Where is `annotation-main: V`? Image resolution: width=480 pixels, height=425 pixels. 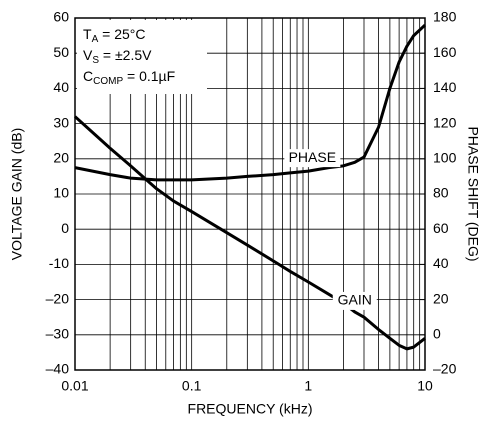
annotation-main: V is located at coordinates (88, 55).